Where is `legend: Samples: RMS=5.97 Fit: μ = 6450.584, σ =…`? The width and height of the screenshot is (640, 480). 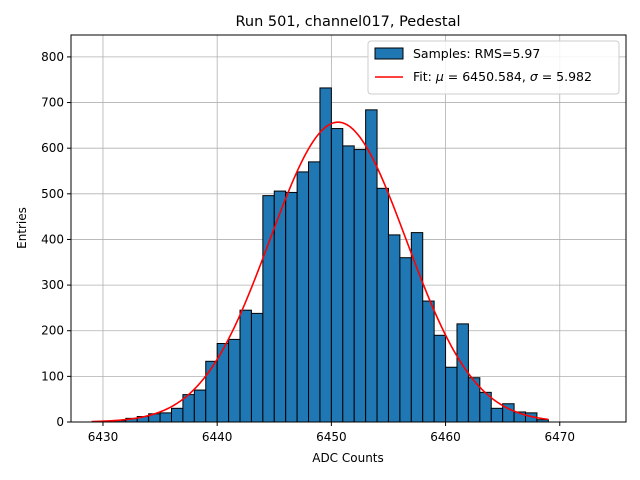 legend: Samples: RMS=5.97 Fit: μ = 6450.584, σ =… is located at coordinates (493, 67).